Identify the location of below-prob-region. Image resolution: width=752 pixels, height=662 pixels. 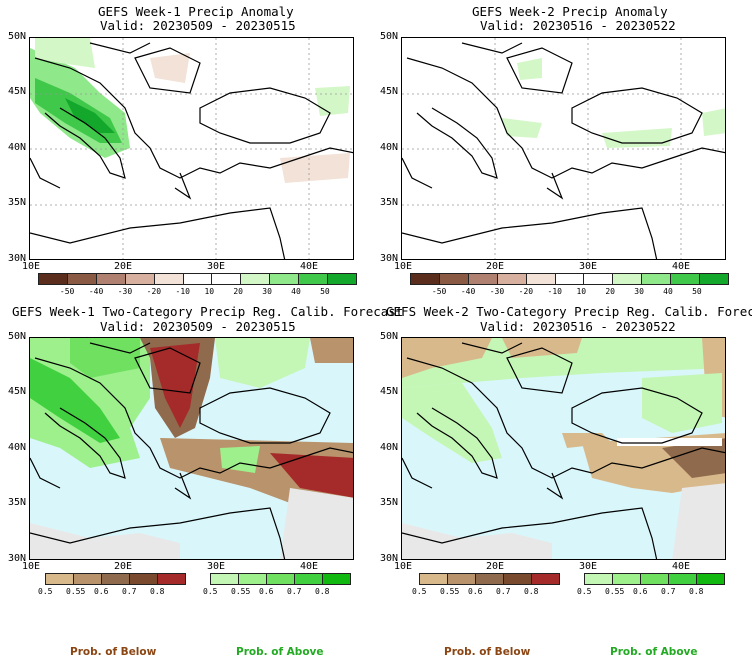
(331, 350).